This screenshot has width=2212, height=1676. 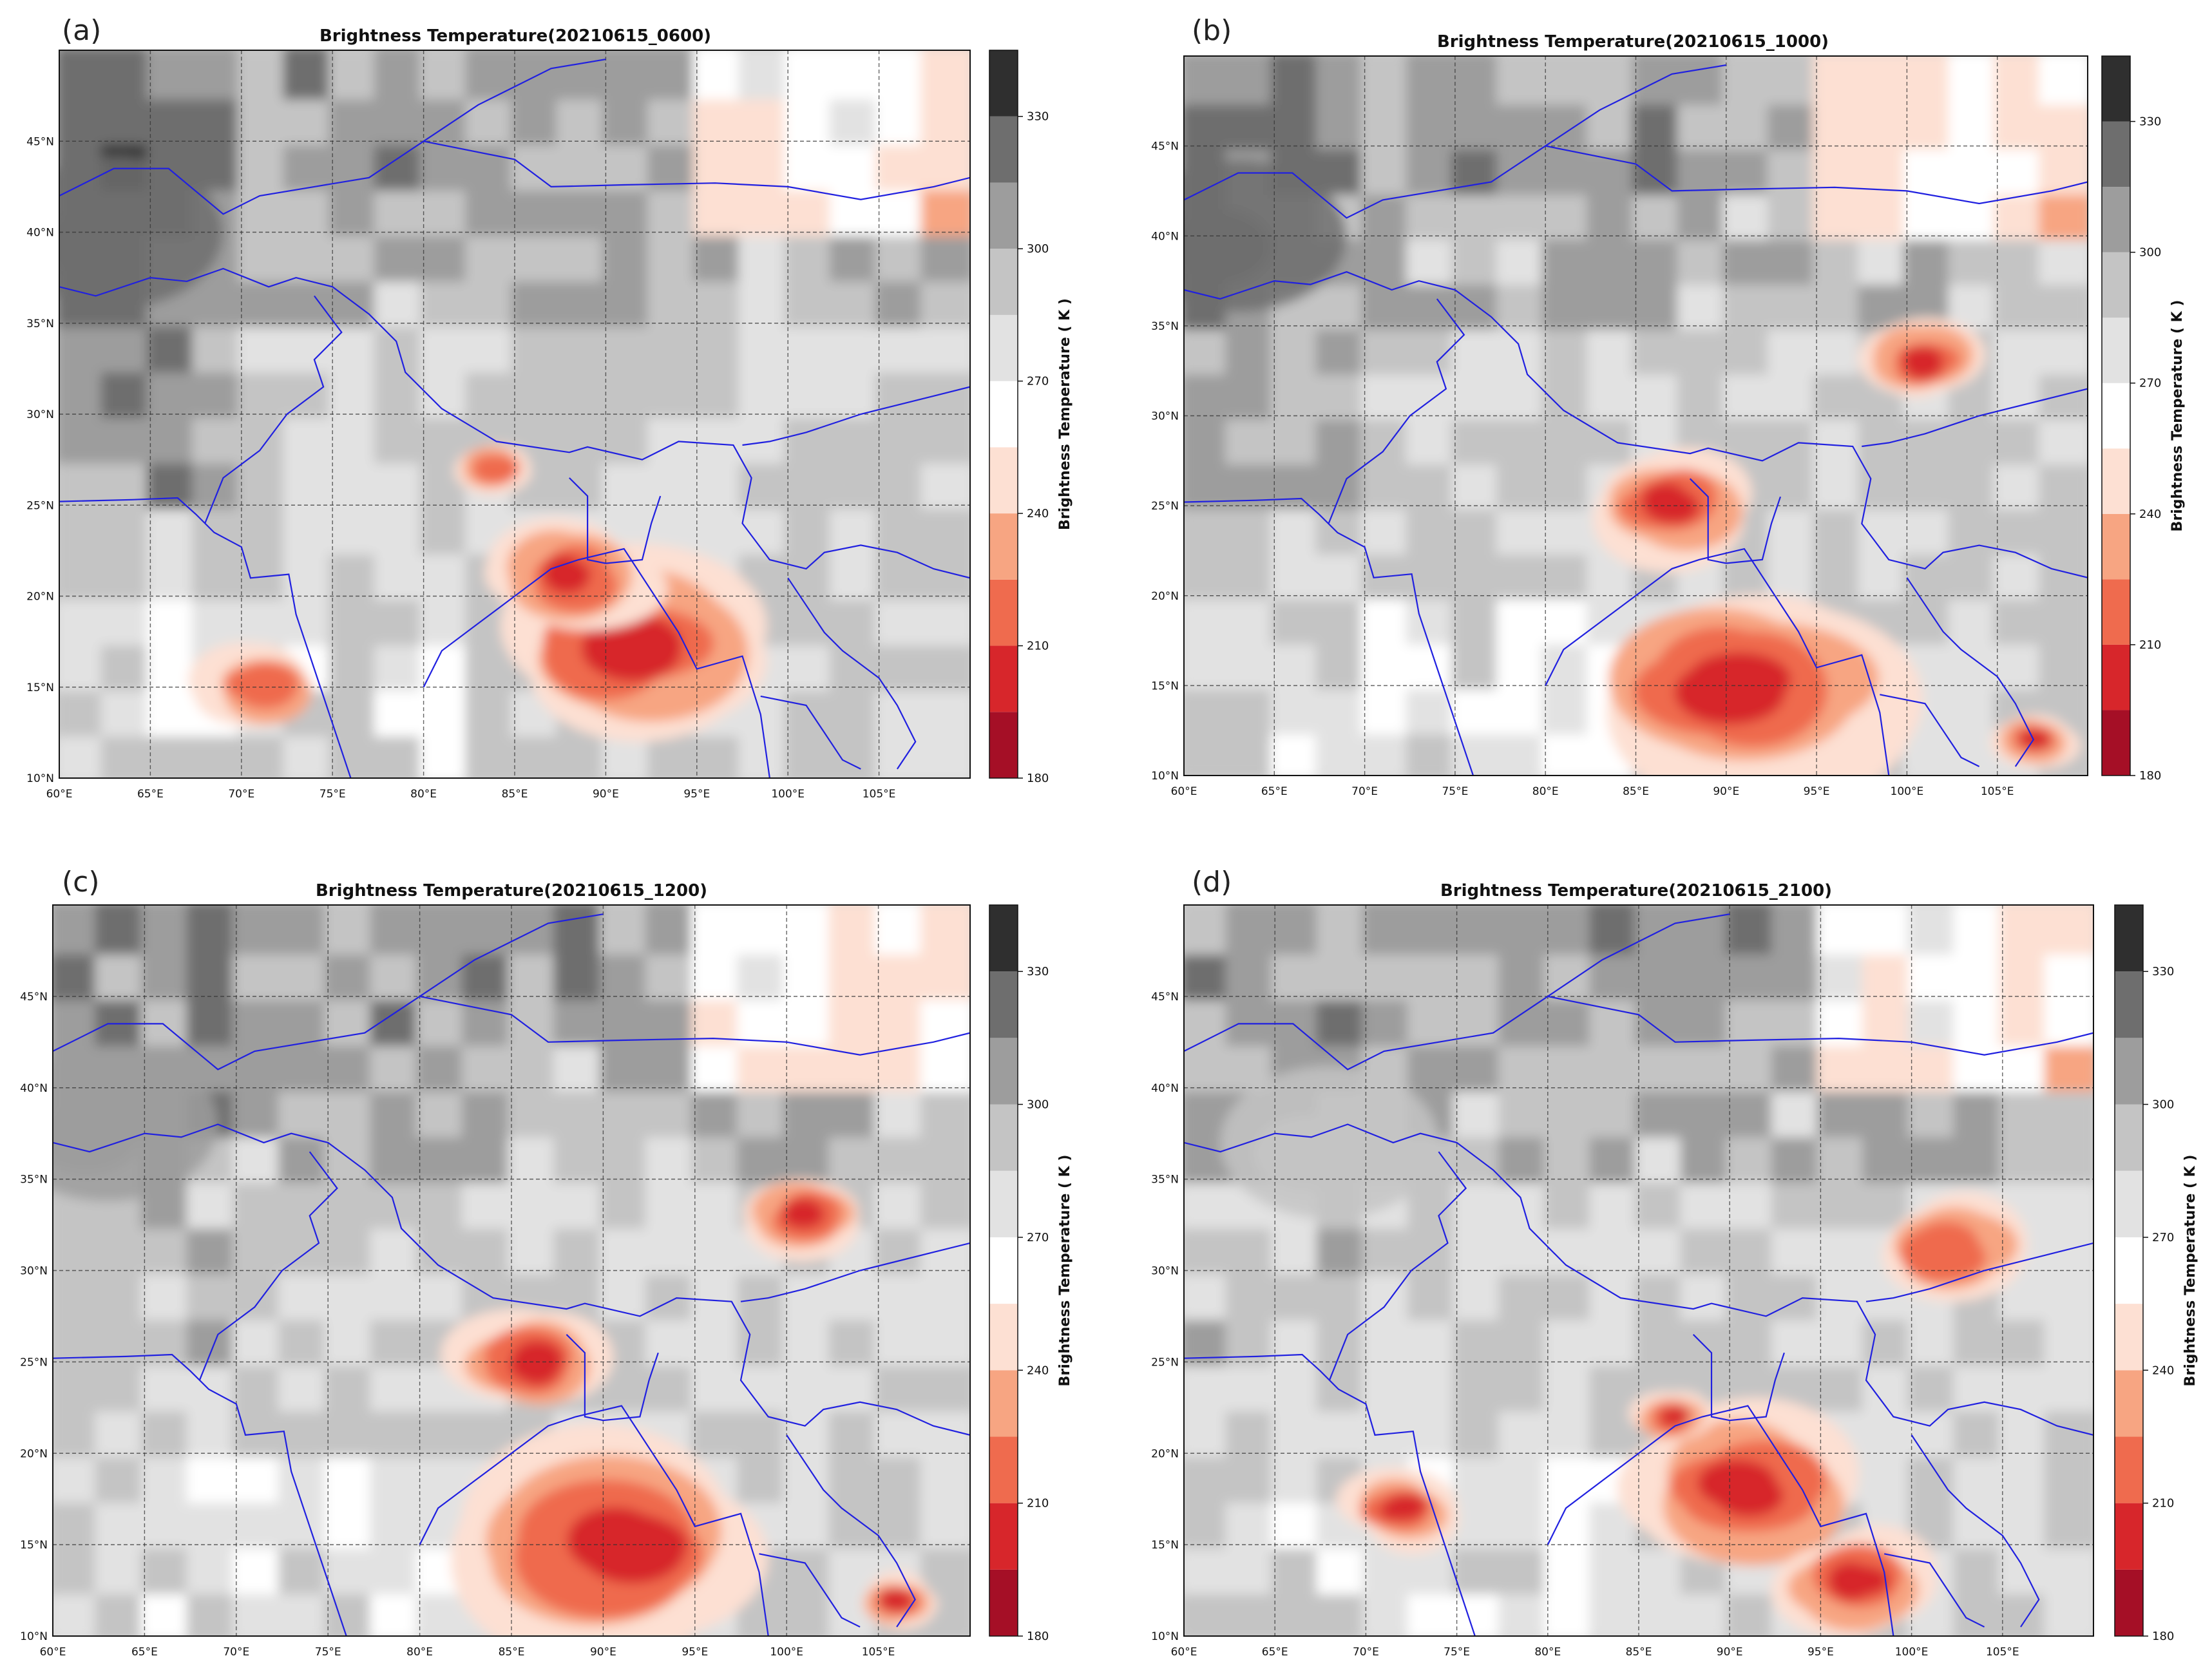 What do you see at coordinates (40, 233) in the screenshot?
I see `lat-tick-label: 40°N` at bounding box center [40, 233].